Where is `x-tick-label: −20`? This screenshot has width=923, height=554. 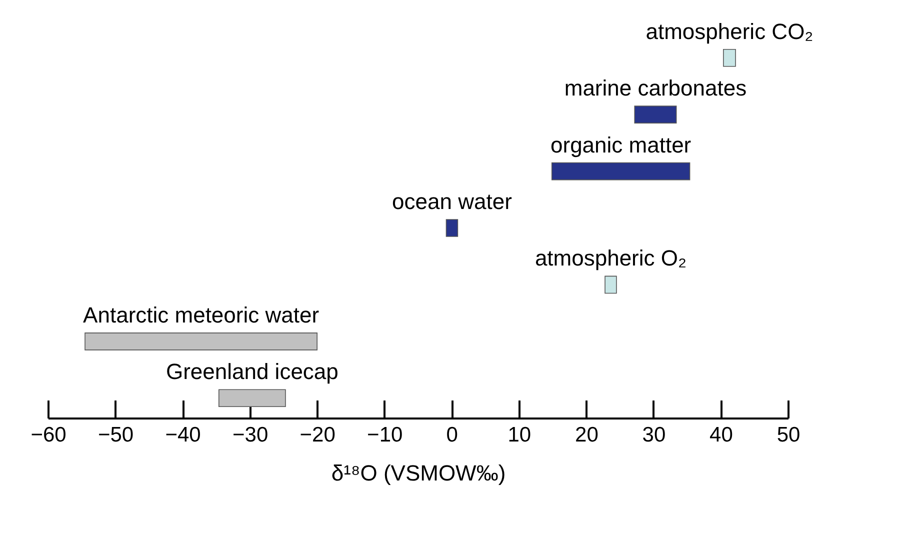
x-tick-label: −20 is located at coordinates (318, 435).